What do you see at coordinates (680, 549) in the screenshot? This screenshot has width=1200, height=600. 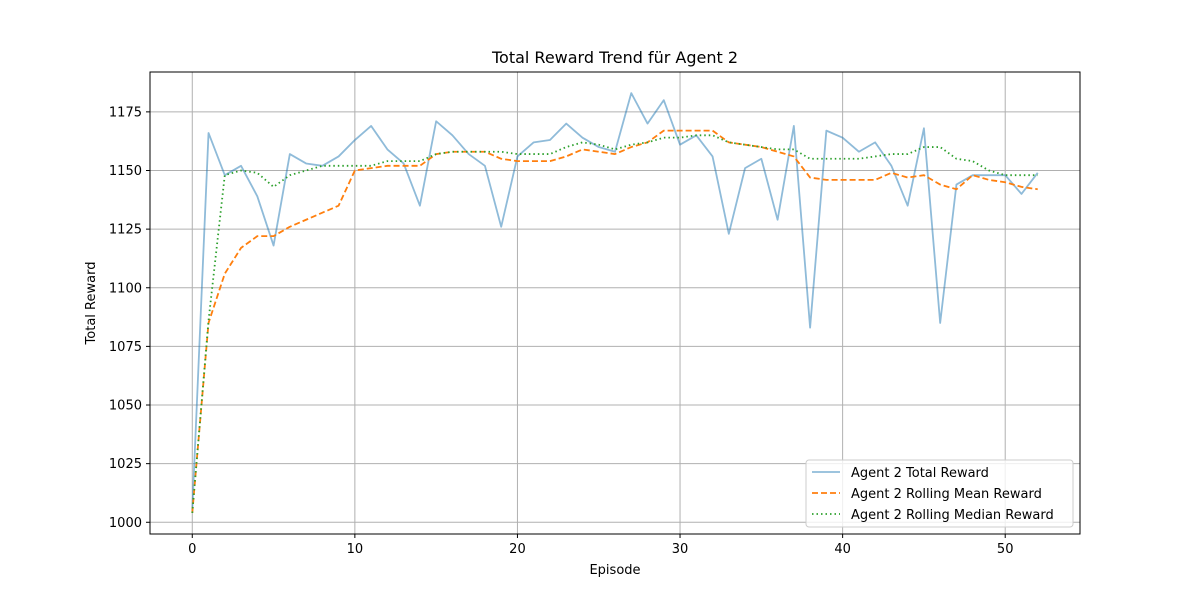 I see `x-tick-label: 30` at bounding box center [680, 549].